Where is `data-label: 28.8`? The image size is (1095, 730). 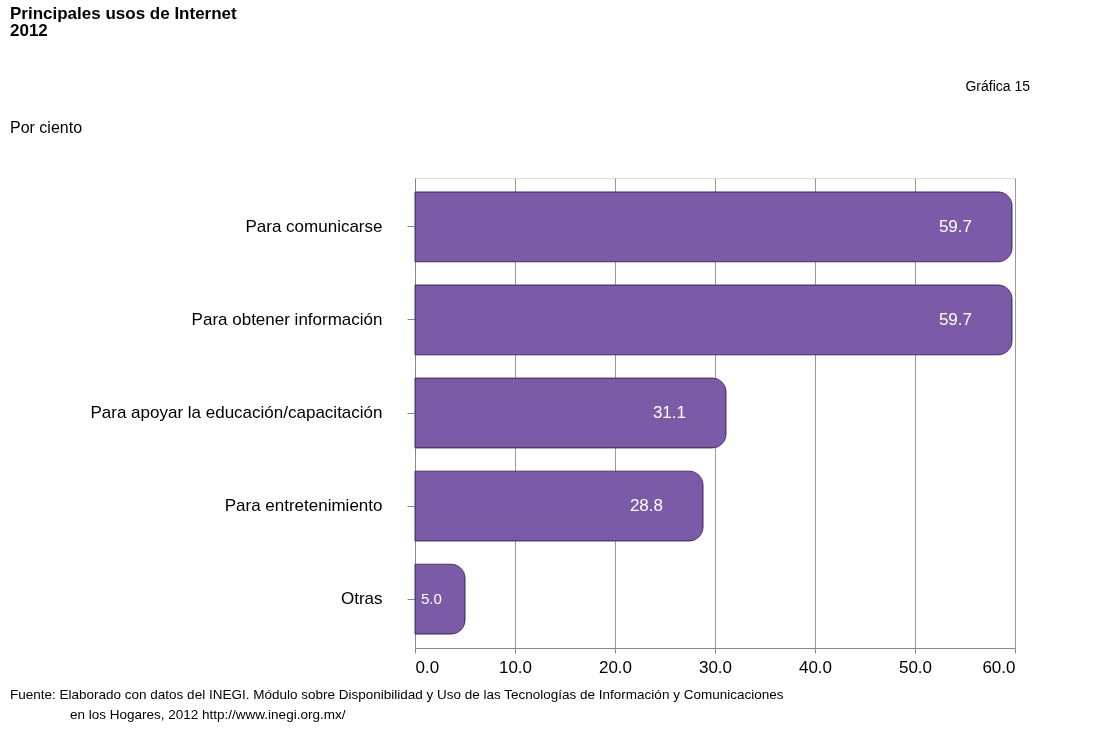
data-label: 28.8 is located at coordinates (646, 506).